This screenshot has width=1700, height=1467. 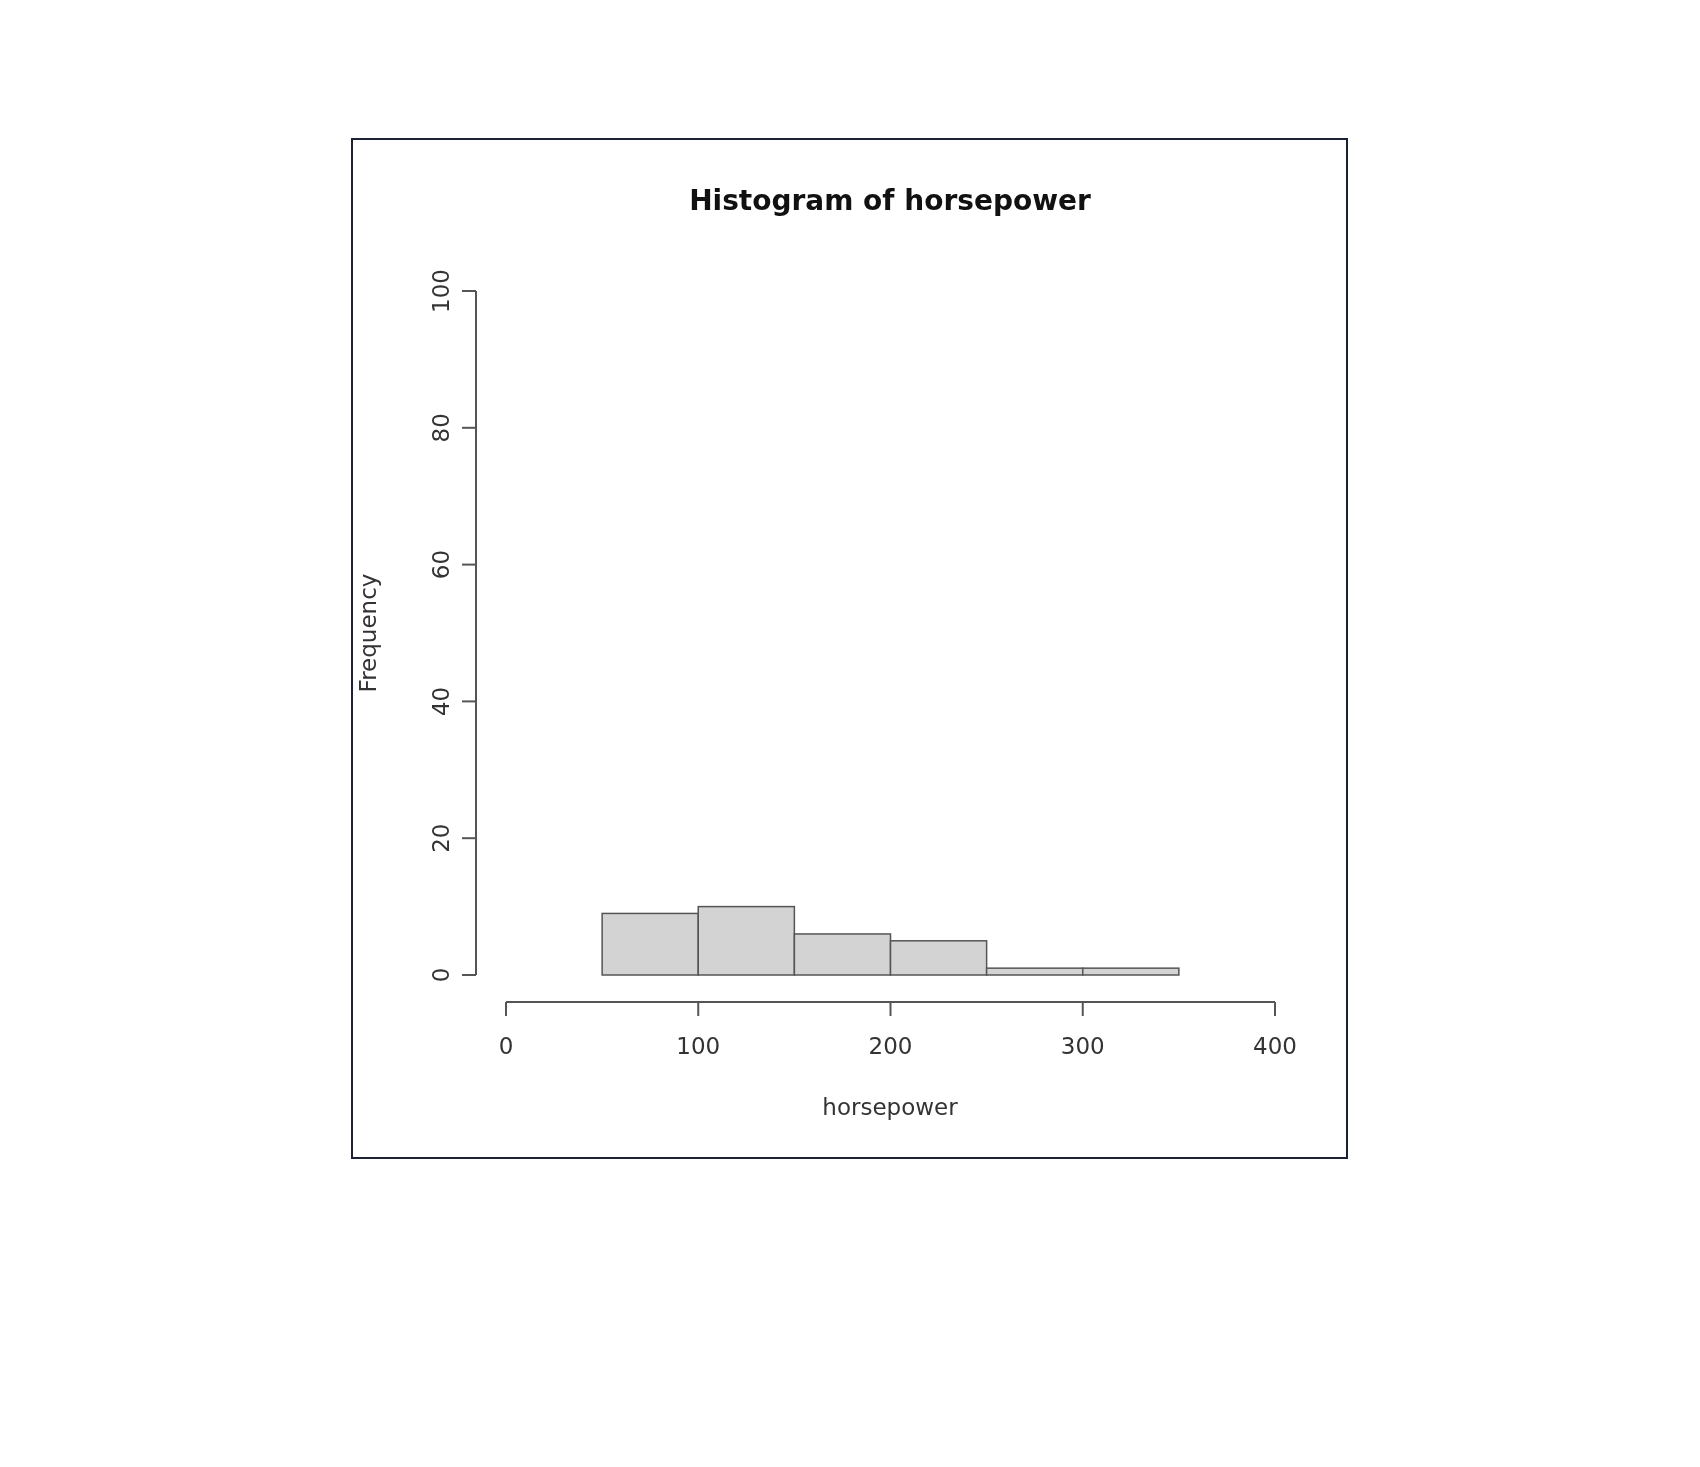 What do you see at coordinates (698, 1045) in the screenshot?
I see `x-tick-label: 100` at bounding box center [698, 1045].